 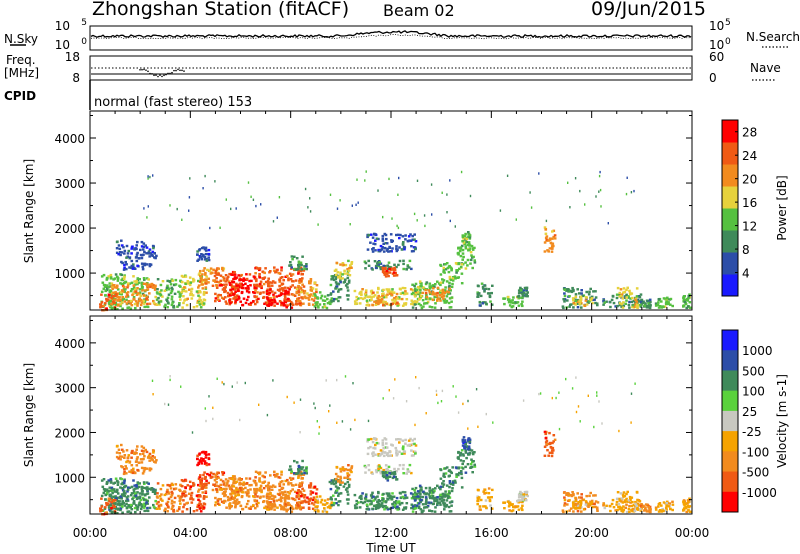 What do you see at coordinates (749, 203) in the screenshot?
I see `colorbar-tick-label: 16` at bounding box center [749, 203].